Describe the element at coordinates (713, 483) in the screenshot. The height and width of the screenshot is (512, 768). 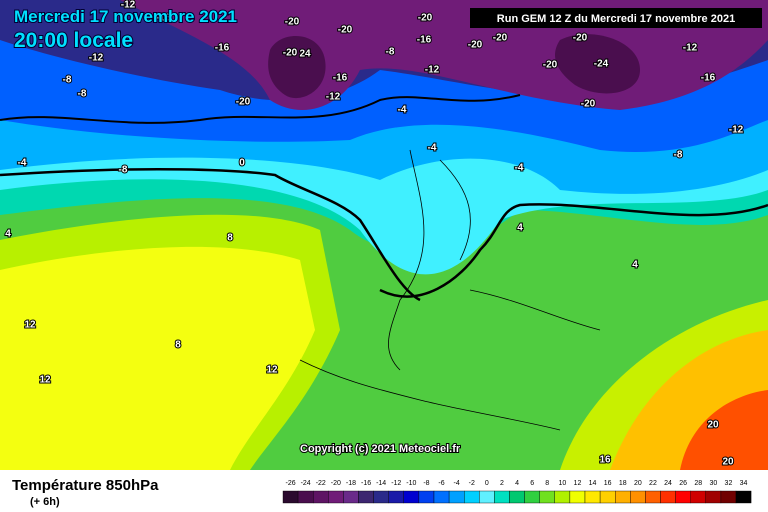
I see `scale-label: 30` at that location.